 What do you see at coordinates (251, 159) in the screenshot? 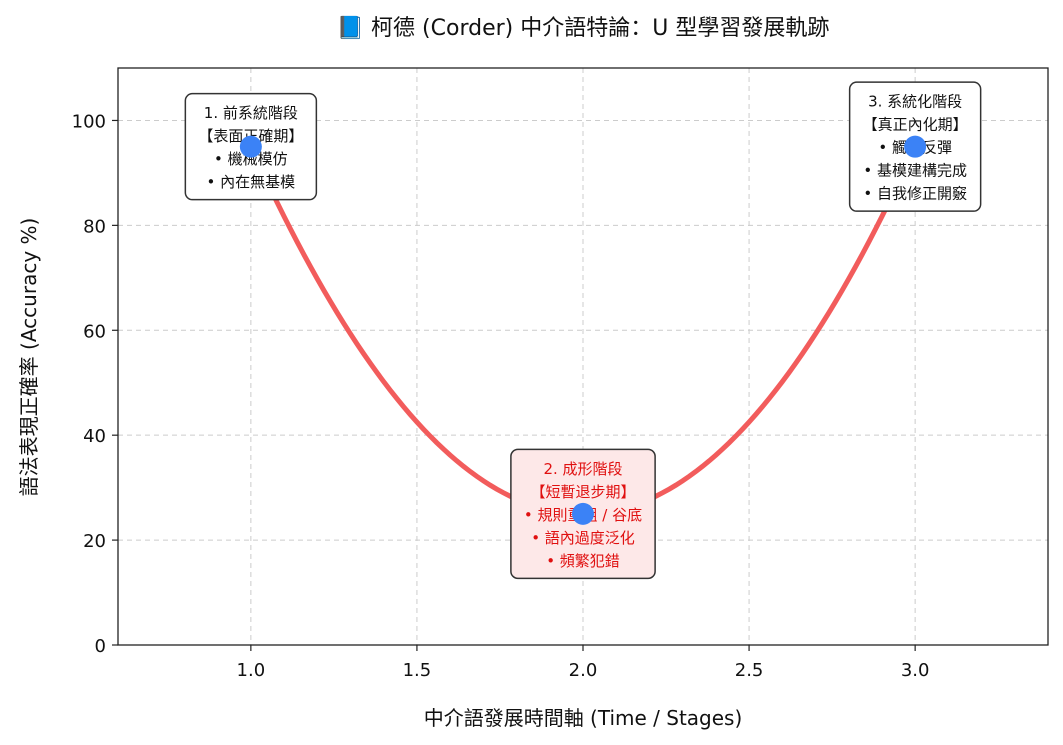
I see `annotation-line: • 機械模仿` at bounding box center [251, 159].